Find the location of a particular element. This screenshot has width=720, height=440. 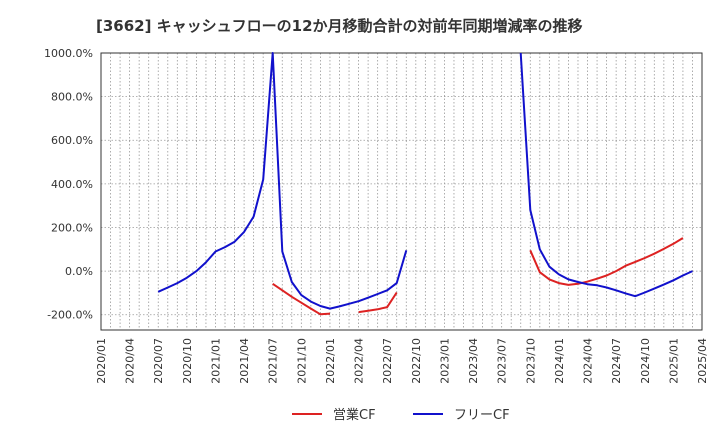

x-tick-label: 2024/10 is located at coordinates (645, 361).